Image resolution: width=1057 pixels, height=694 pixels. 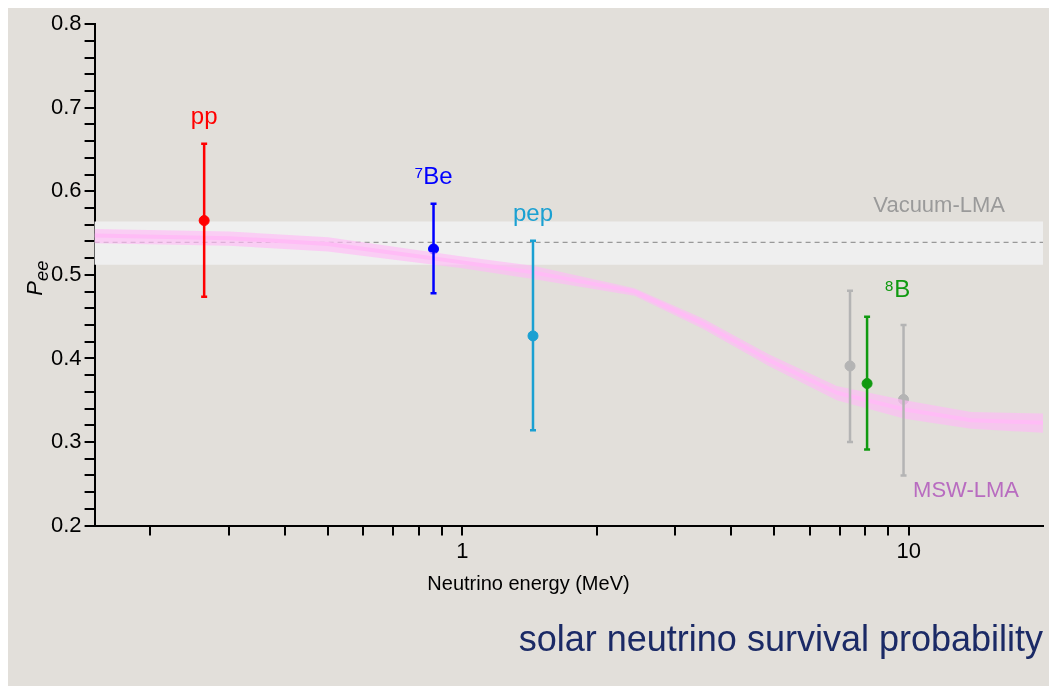 I want to click on y-tick-label: 0.7, so click(x=66, y=106).